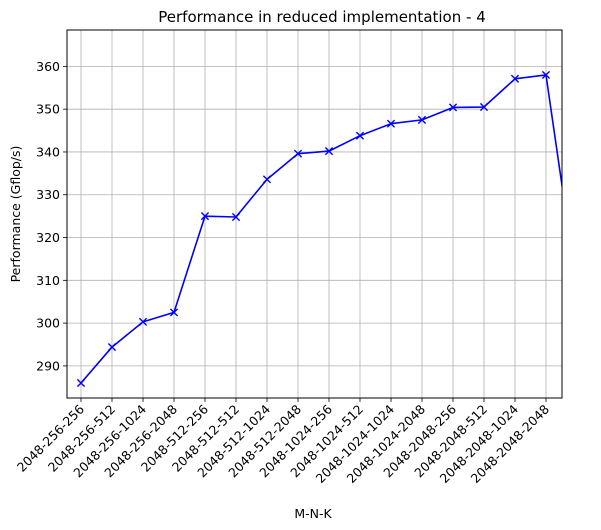 This screenshot has width=601, height=530. Describe the element at coordinates (51, 216) in the screenshot. I see `y-axis: 290 300 310 320 330 340 350 360` at that location.